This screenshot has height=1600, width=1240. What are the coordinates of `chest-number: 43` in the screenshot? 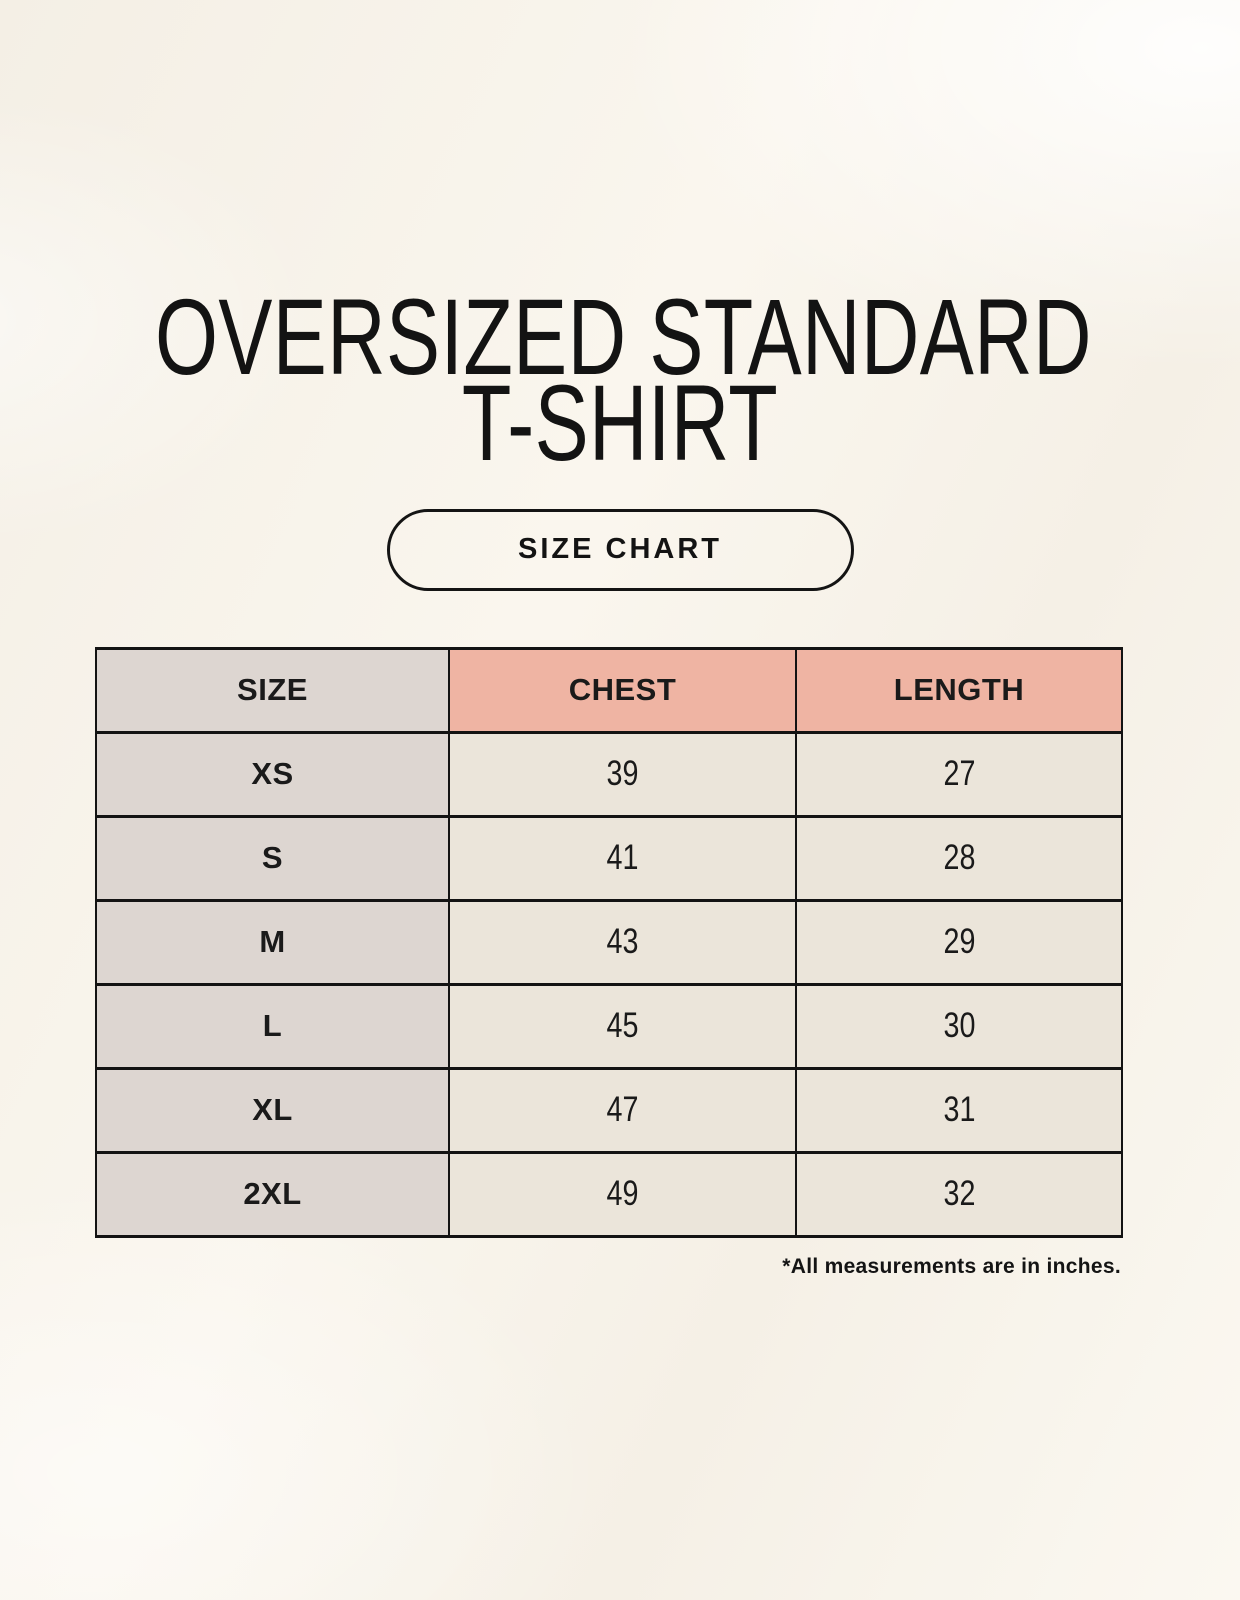 It's located at (622, 942).